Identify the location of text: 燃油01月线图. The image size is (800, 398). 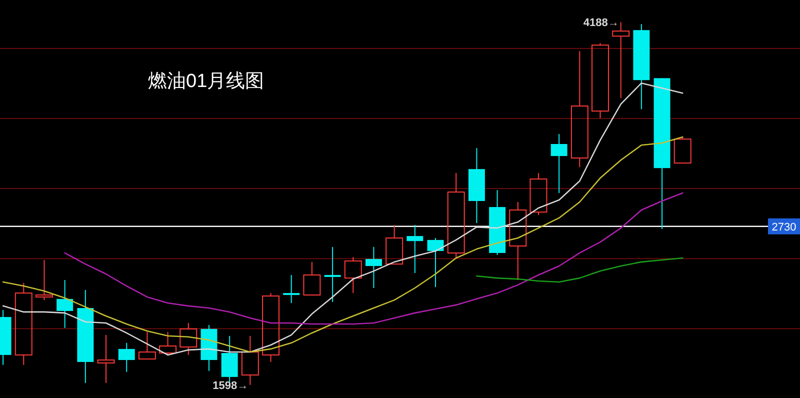
(206, 81).